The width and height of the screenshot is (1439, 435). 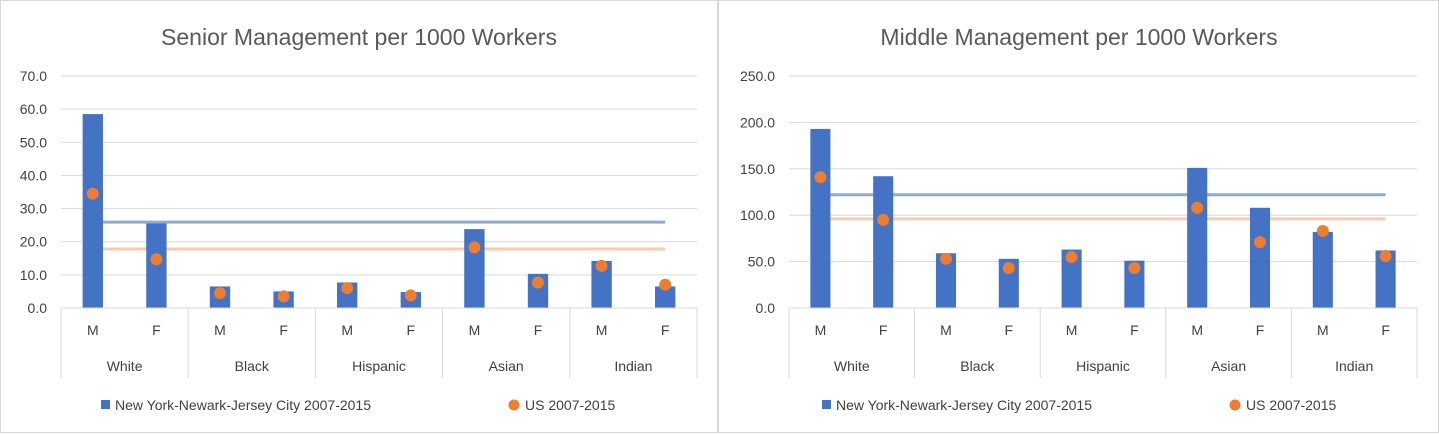 I want to click on y-tick-label: 40.0, so click(x=33, y=175).